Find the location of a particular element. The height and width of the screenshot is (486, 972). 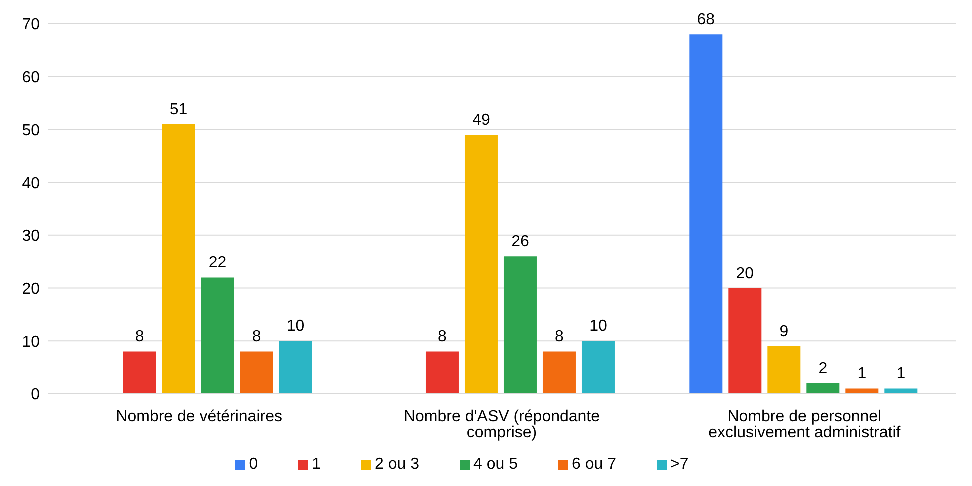

legend-label: 0 is located at coordinates (253, 464).